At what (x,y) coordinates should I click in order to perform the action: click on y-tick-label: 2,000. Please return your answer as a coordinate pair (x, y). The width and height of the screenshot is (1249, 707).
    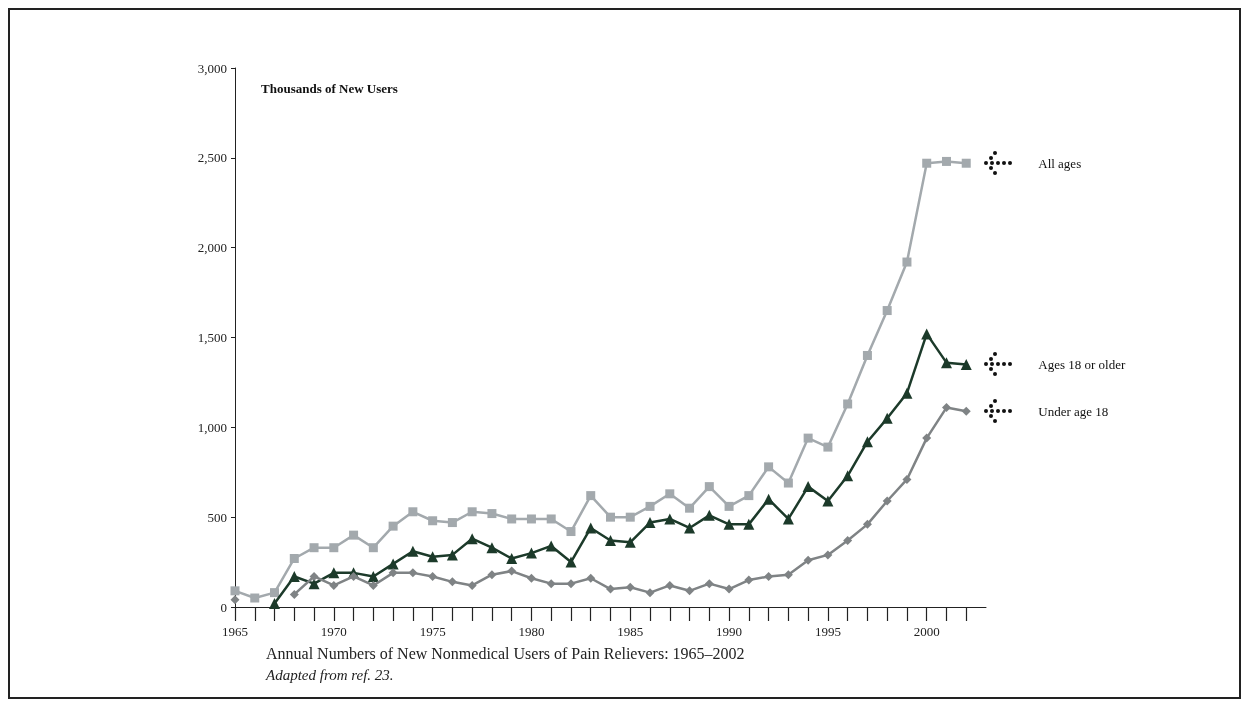
    Looking at the image, I should click on (212, 248).